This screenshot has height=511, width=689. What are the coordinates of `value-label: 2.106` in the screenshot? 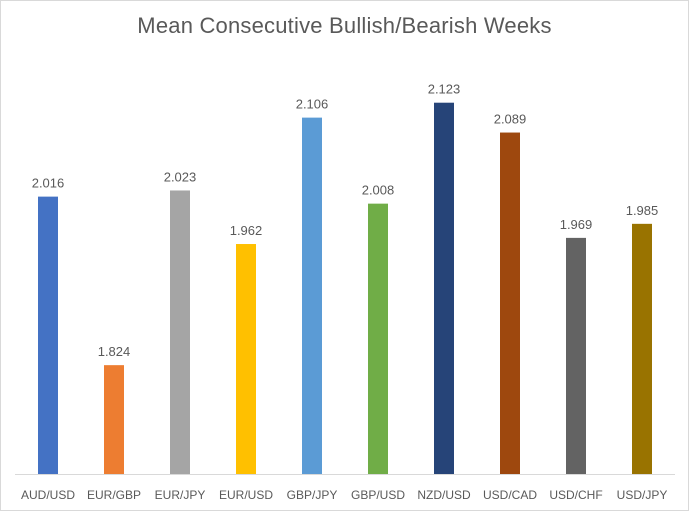 It's located at (312, 104).